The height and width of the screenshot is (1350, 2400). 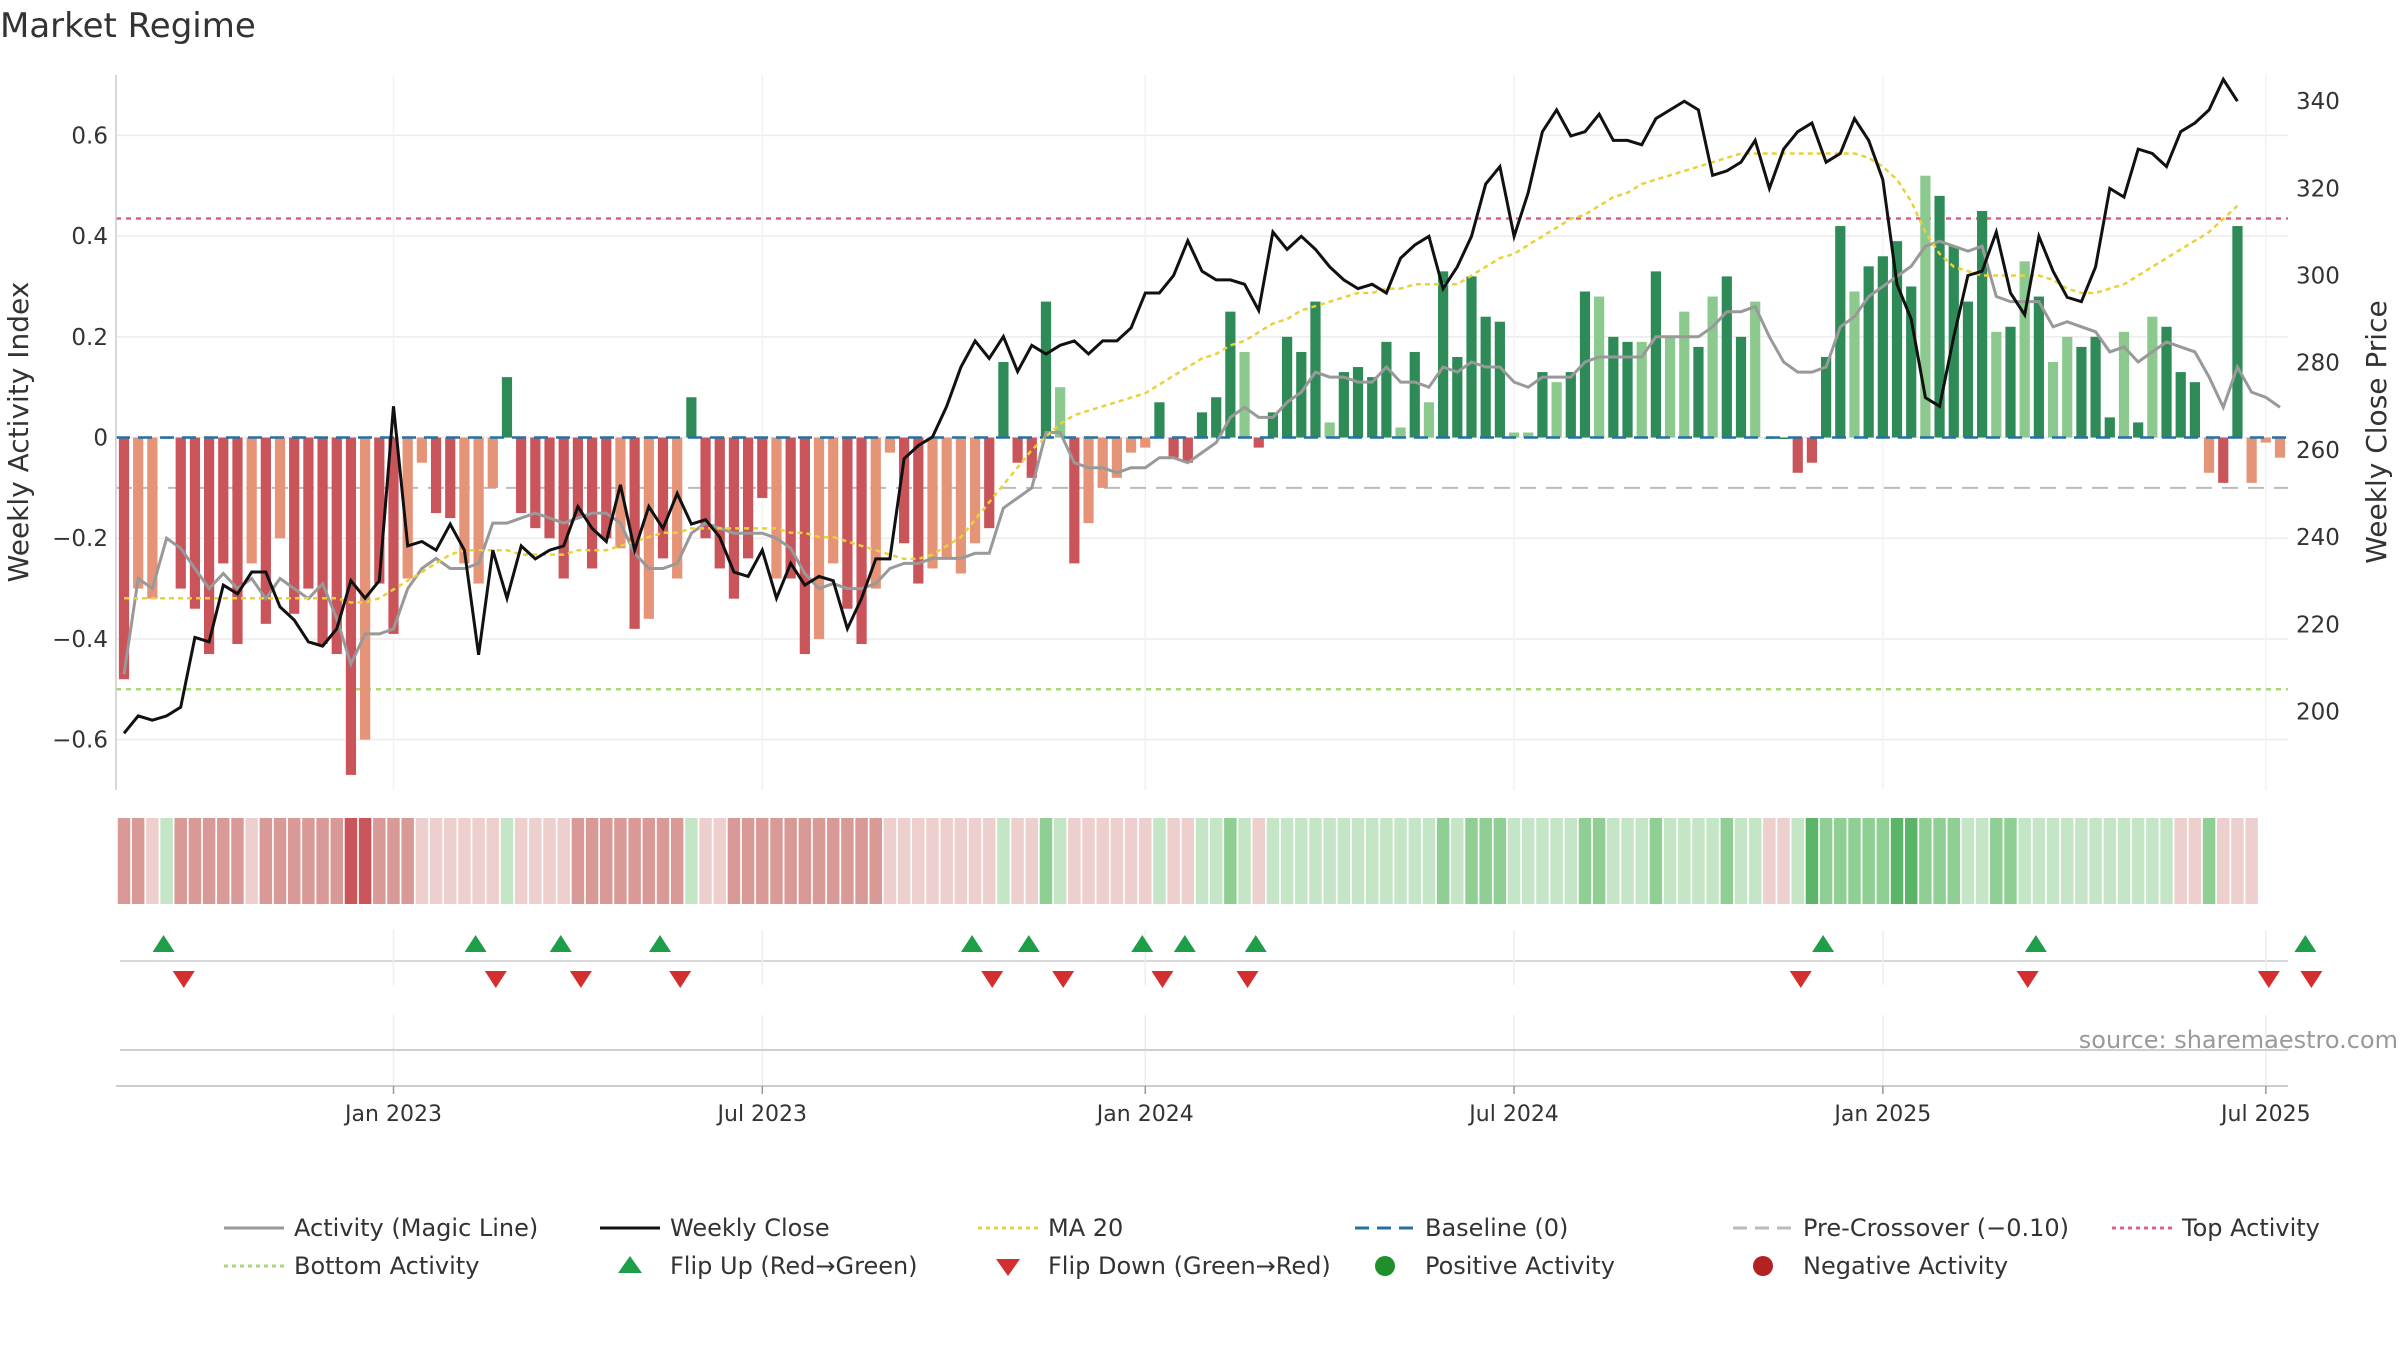 I want to click on y-axis-label-left: Weekly Activity Index, so click(x=18, y=432).